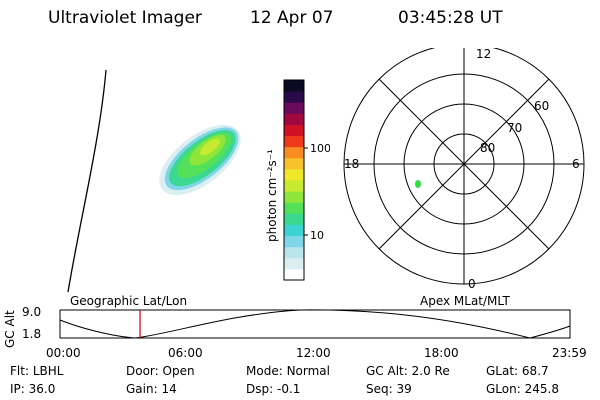 This screenshot has height=400, width=600. What do you see at coordinates (63, 353) in the screenshot?
I see `x-tick-0: 00:00` at bounding box center [63, 353].